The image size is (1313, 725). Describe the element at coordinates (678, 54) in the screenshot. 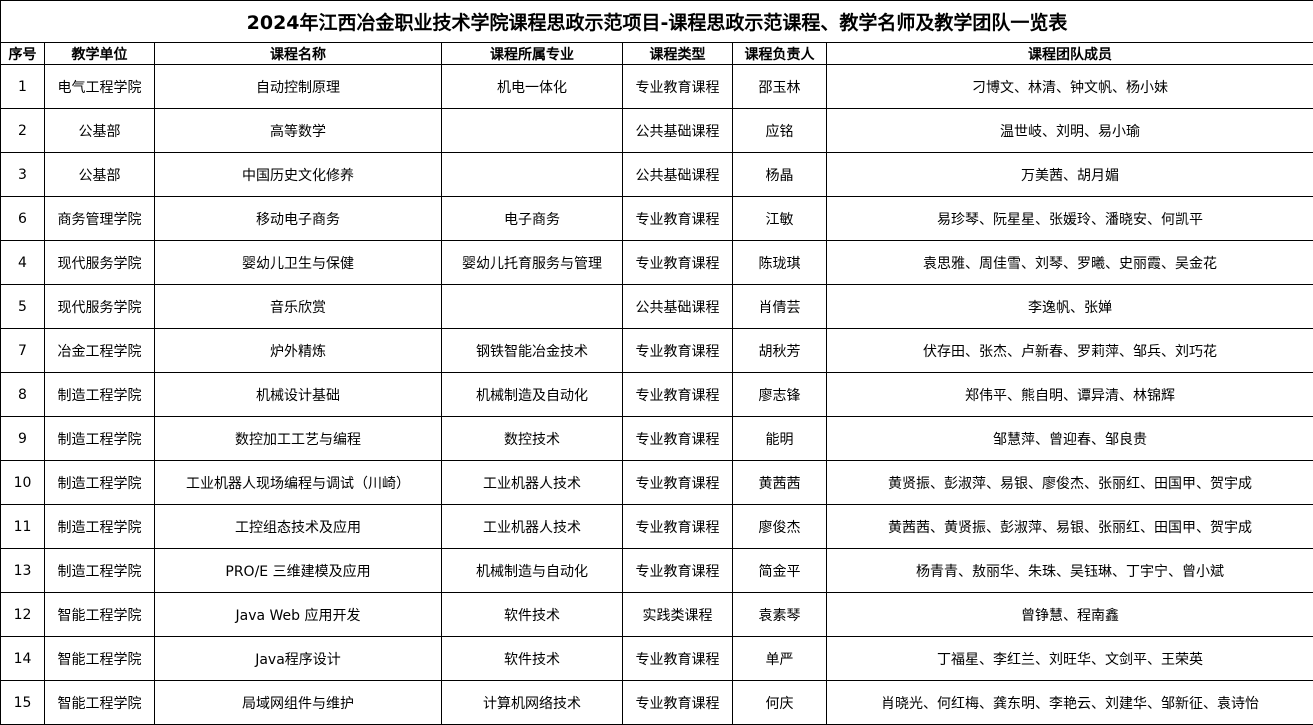

I see `header-course-type: 课程类型` at that location.